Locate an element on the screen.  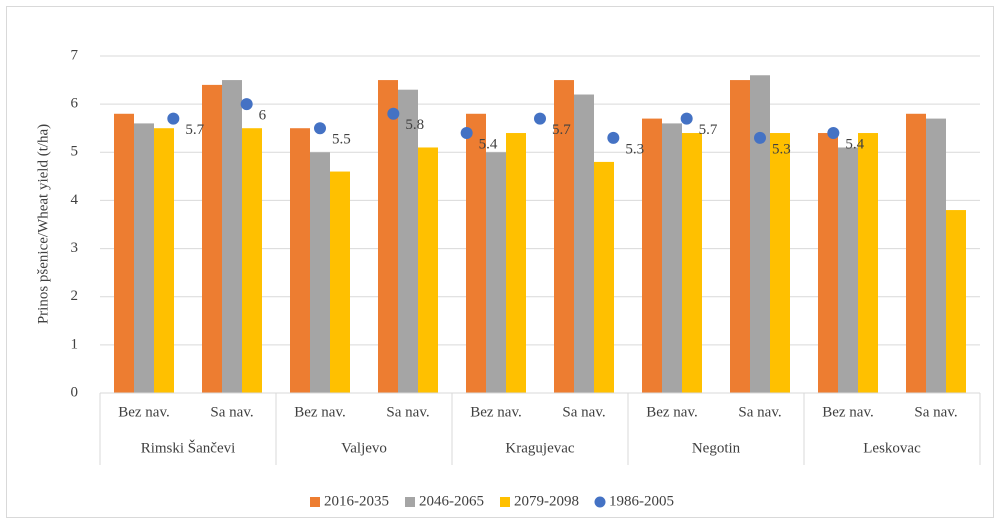
legend-label: 2046-2065 is located at coordinates (451, 501).